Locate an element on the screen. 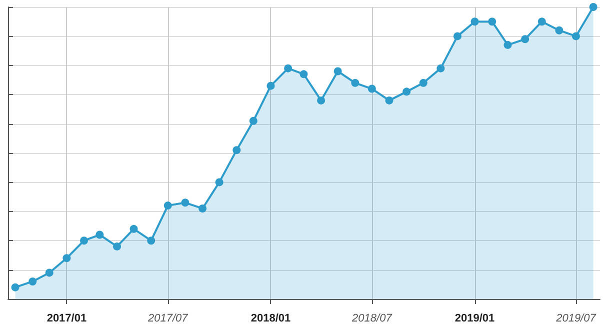 This screenshot has width=603, height=329. x-tick-label: 2019/07 is located at coordinates (576, 318).